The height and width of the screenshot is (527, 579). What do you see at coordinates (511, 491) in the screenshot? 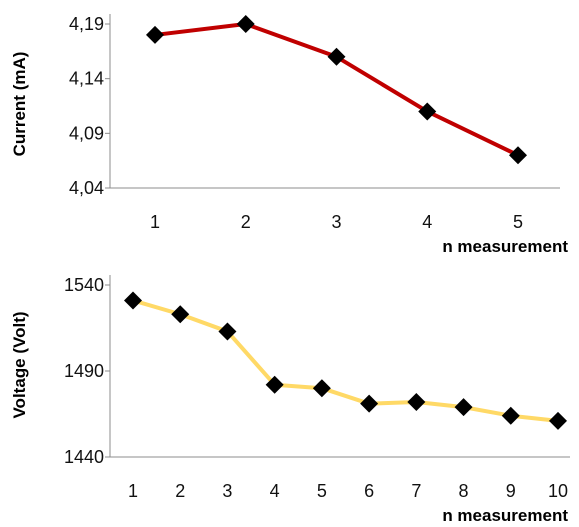
I see `x-tick-label: 9` at bounding box center [511, 491].